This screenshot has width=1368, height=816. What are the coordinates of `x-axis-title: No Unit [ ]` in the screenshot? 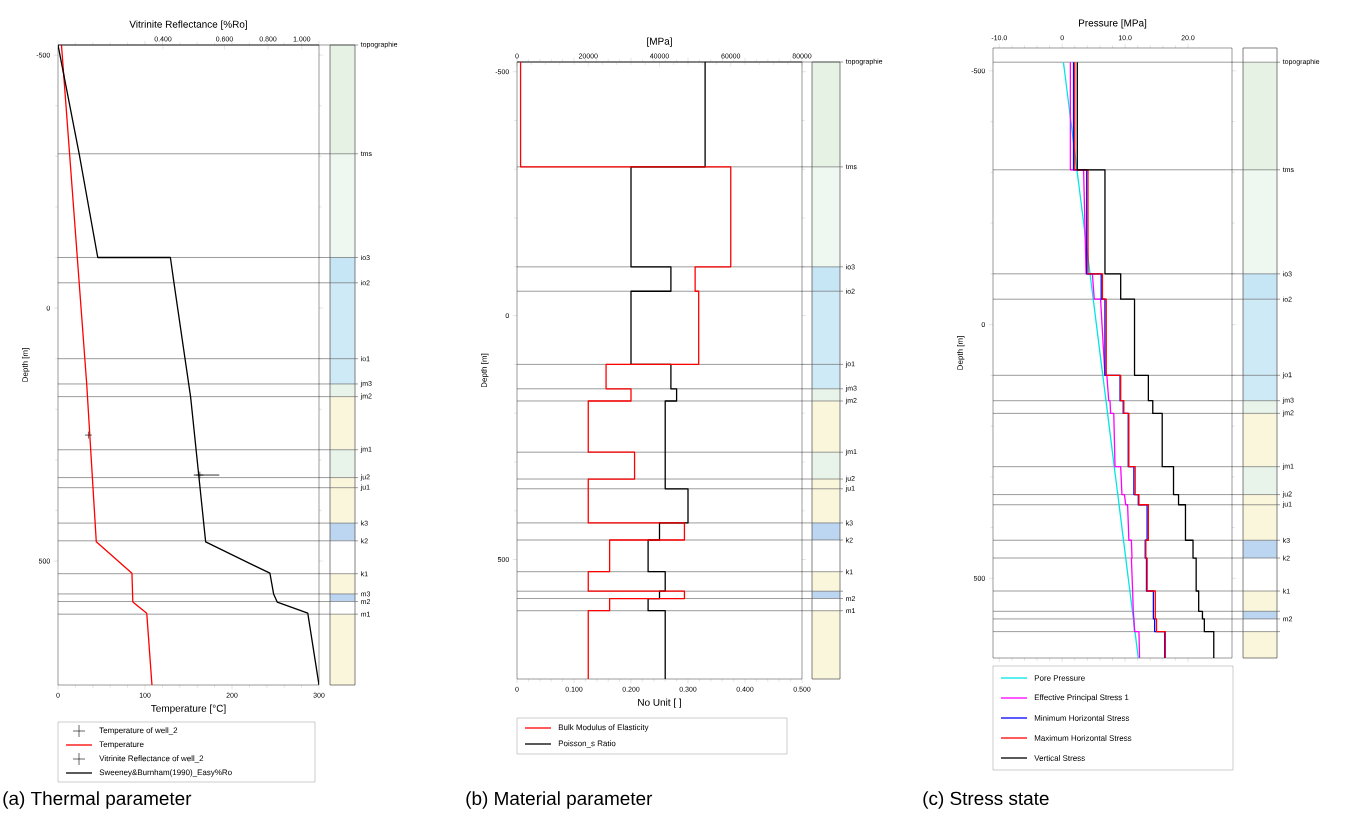 It's located at (659, 703).